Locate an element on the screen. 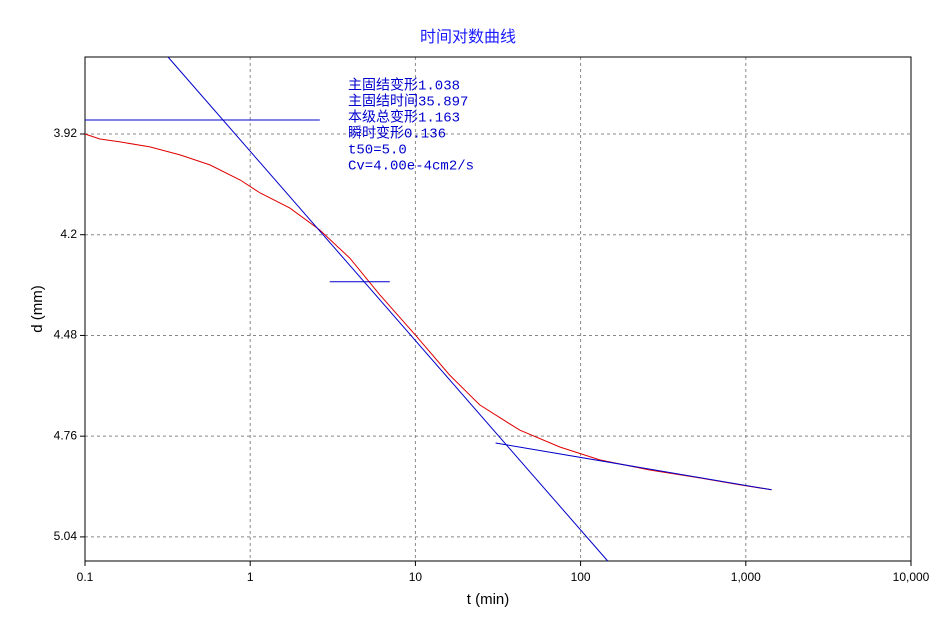 The image size is (939, 621). x-tick-label: 10 is located at coordinates (416, 577).